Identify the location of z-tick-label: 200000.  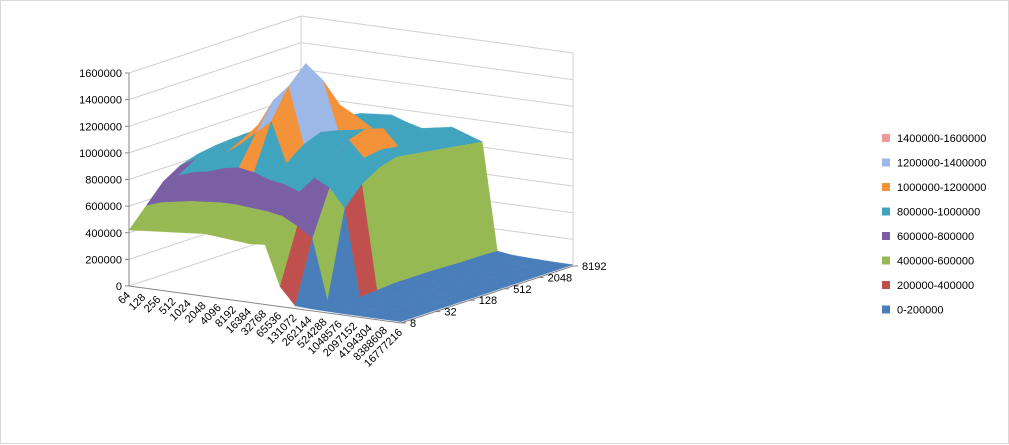
(103, 260).